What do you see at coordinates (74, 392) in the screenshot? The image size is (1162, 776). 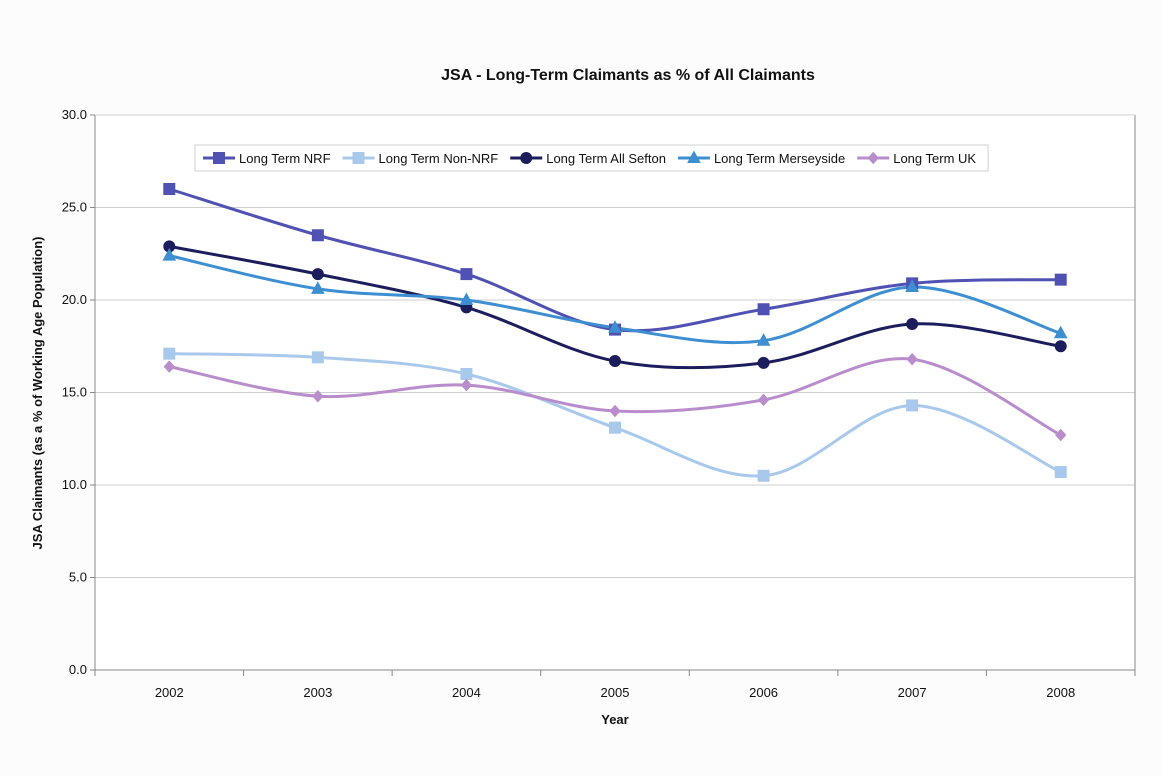 I see `y-tick-label: 15.0` at bounding box center [74, 392].